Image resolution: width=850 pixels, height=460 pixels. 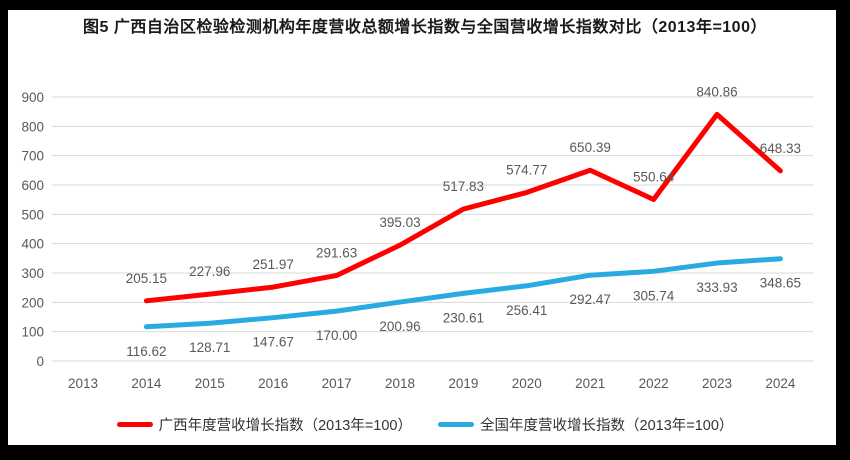 I want to click on x-axis-tick-label: 2015, so click(x=210, y=383).